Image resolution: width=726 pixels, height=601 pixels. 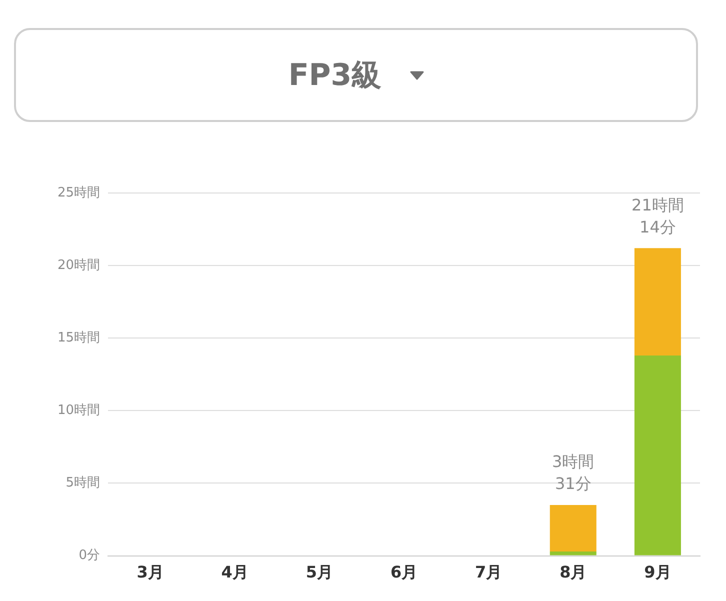 I want to click on y-tick-label: 0分, so click(x=89, y=556).